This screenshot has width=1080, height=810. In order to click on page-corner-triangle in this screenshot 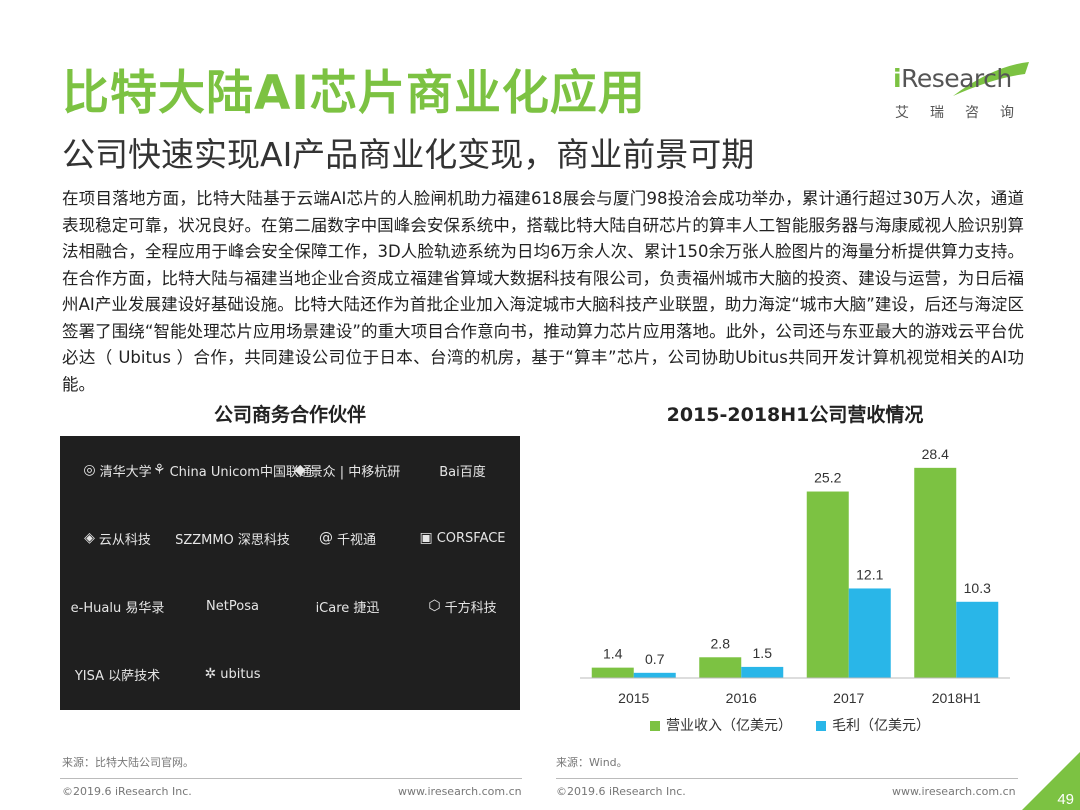, I will do `click(1051, 781)`.